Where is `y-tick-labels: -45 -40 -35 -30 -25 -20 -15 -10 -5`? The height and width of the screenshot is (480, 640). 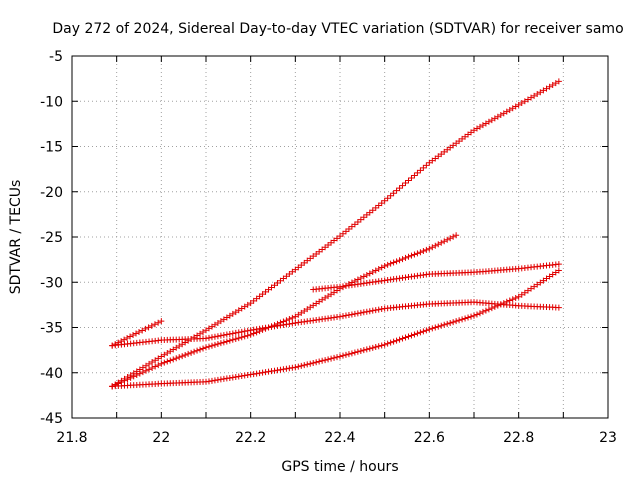
y-tick-labels: -45 -40 -35 -30 -25 -20 -15 -10 -5 is located at coordinates (51, 238).